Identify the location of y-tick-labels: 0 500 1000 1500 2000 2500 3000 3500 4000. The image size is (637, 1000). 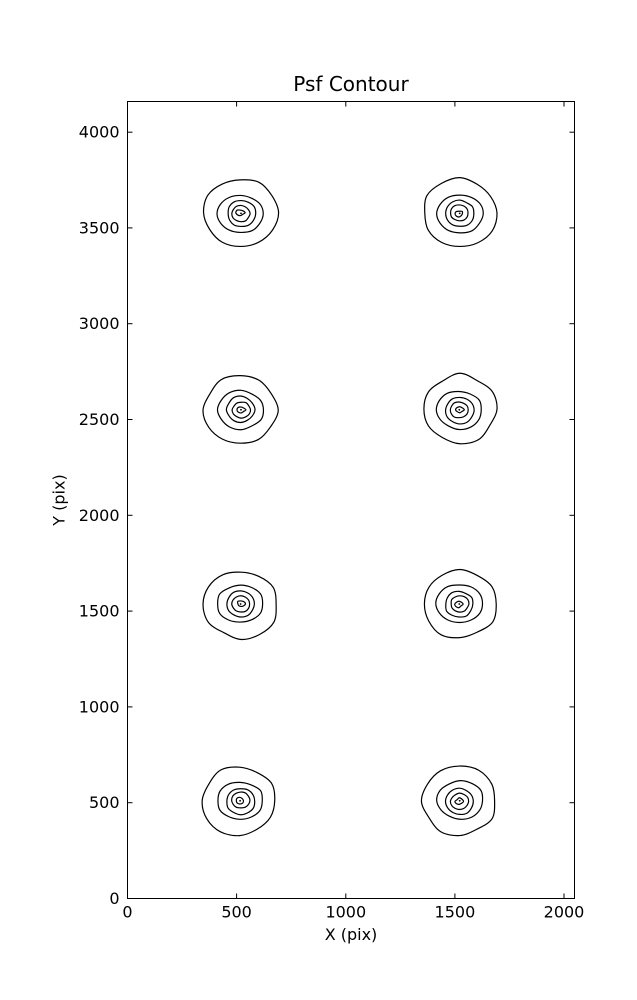
(99, 515).